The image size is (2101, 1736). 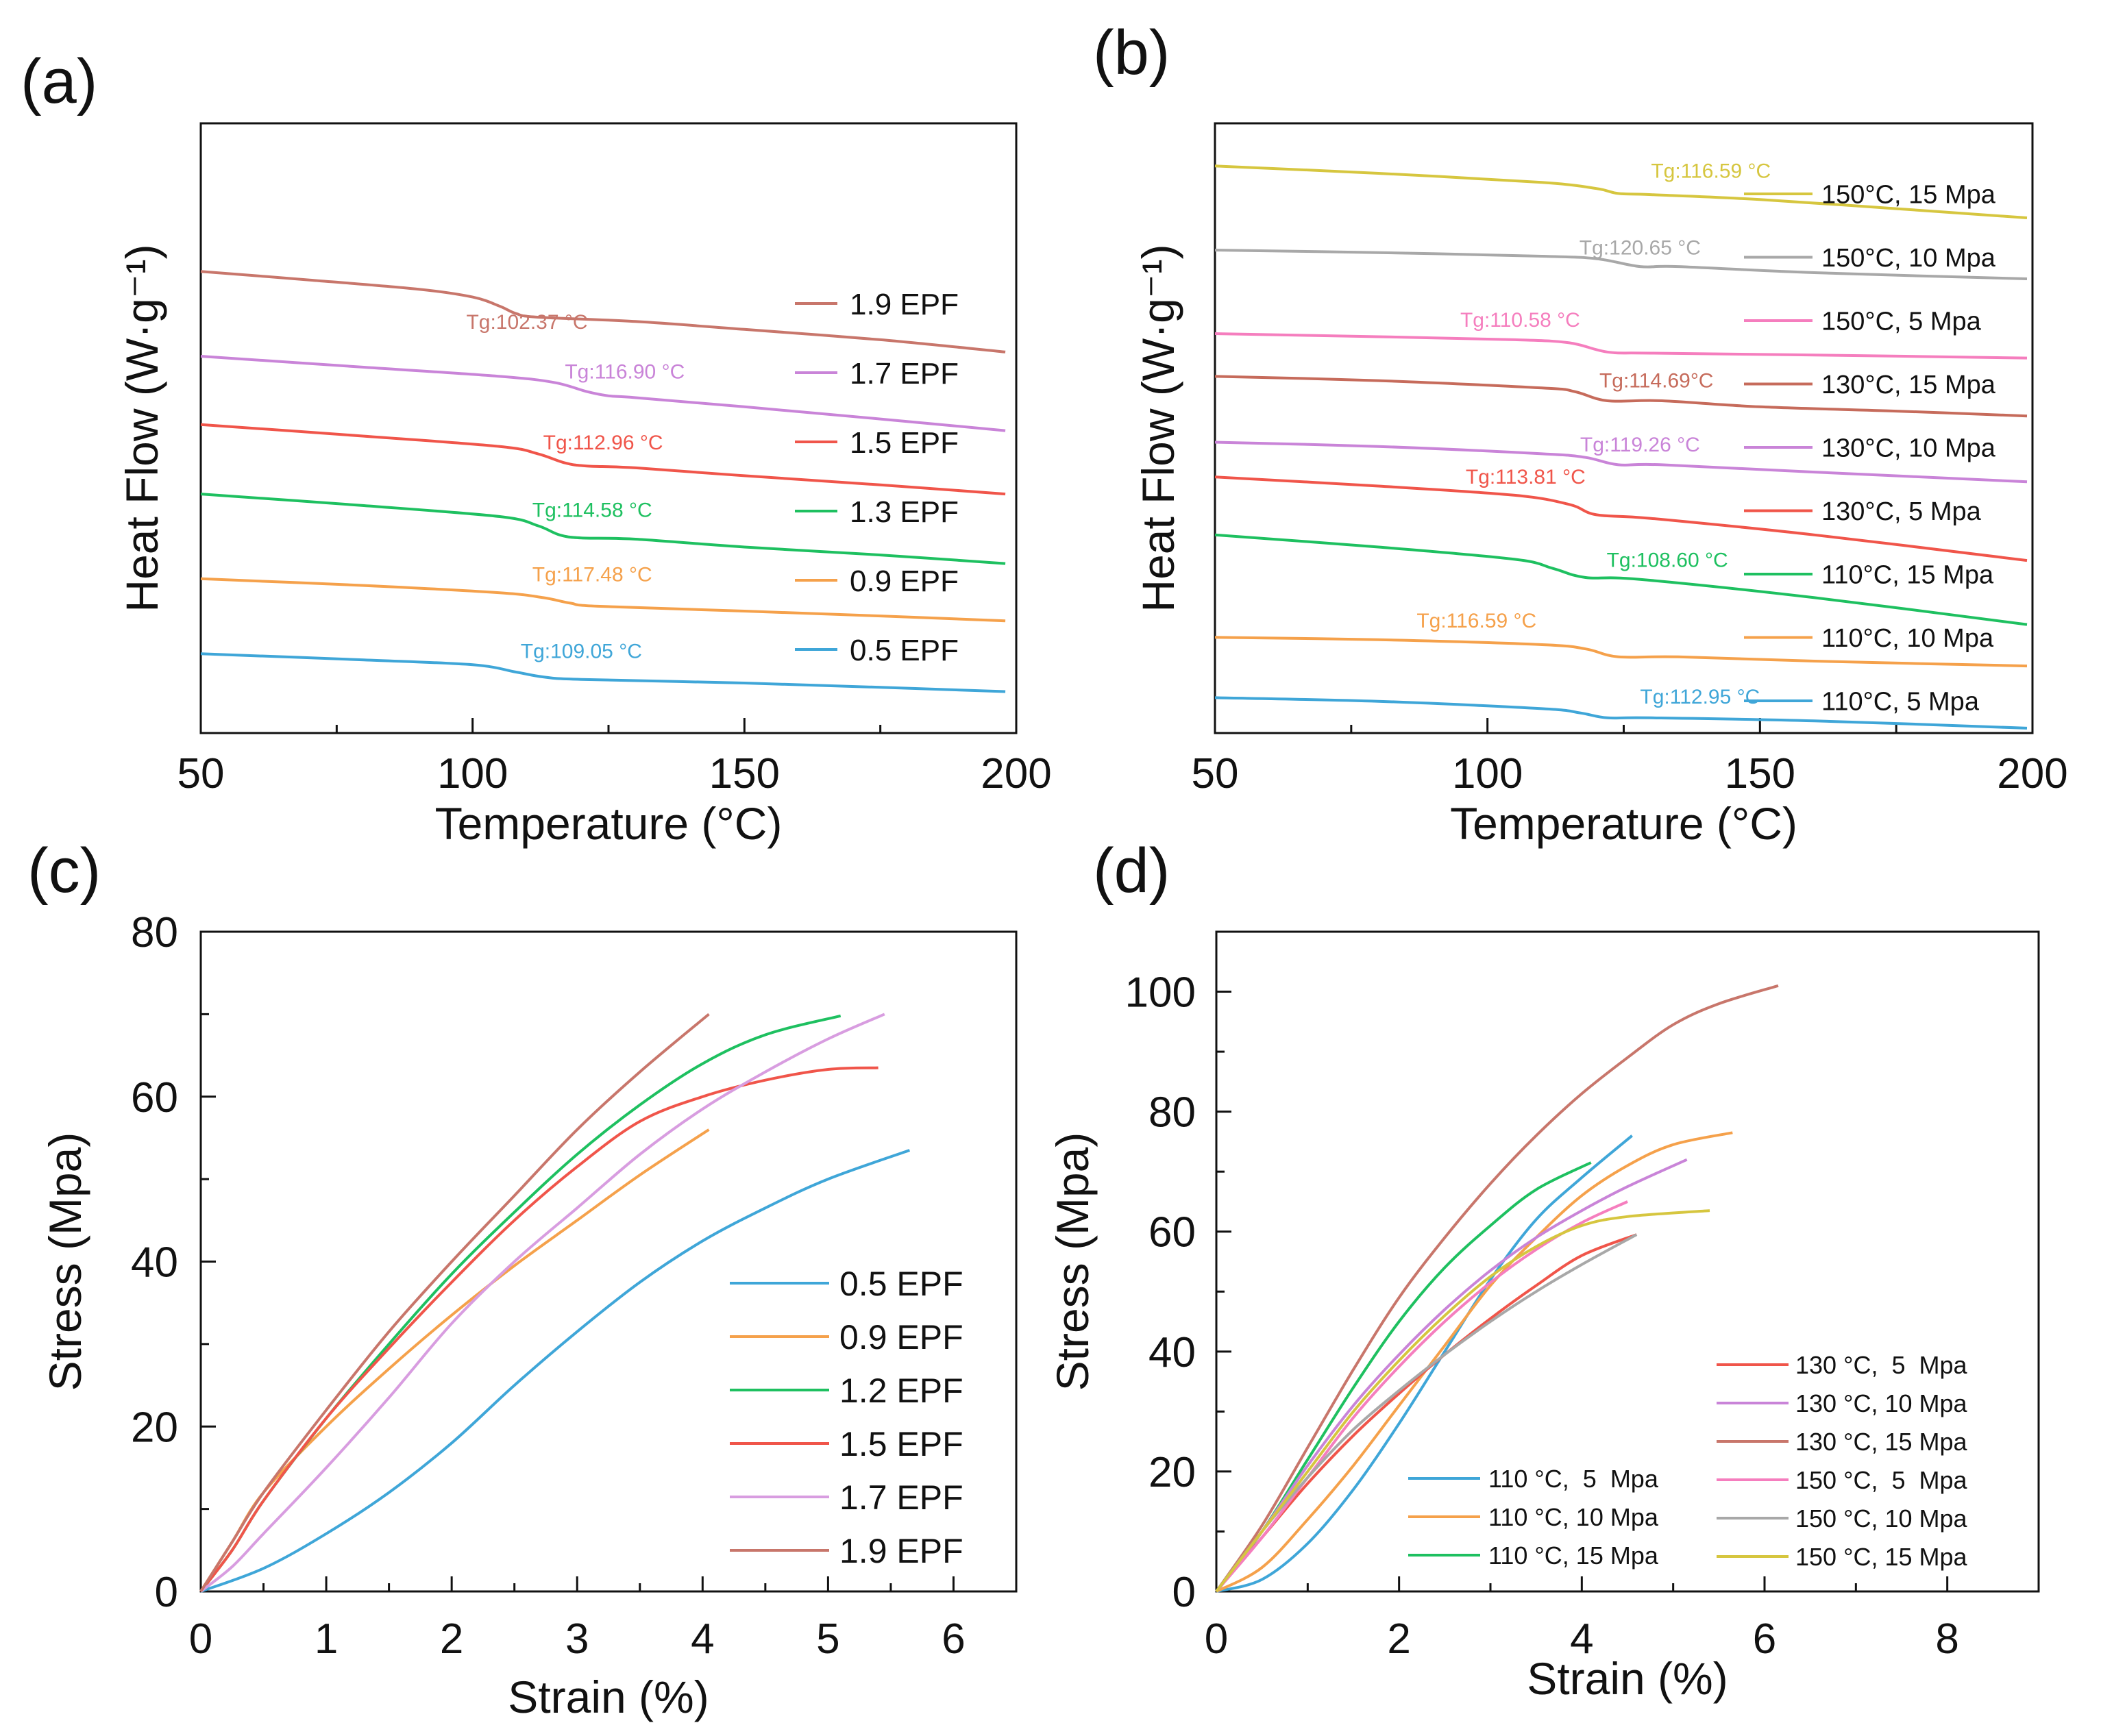 What do you see at coordinates (1900, 702) in the screenshot?
I see `legend-label: 110°C, 5 Mpa` at bounding box center [1900, 702].